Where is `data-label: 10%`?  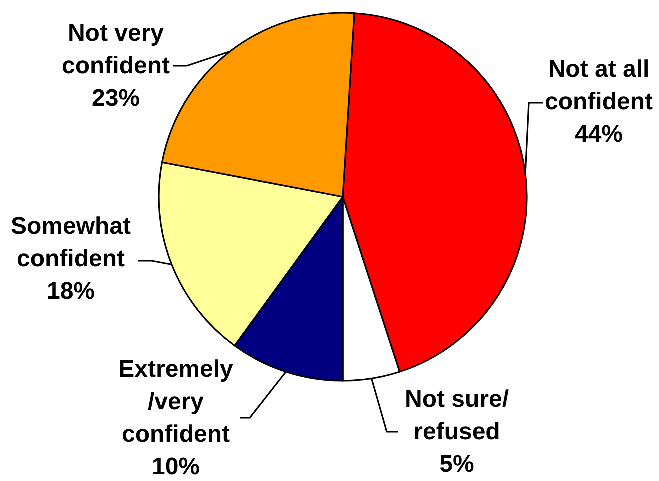
data-label: 10% is located at coordinates (176, 467).